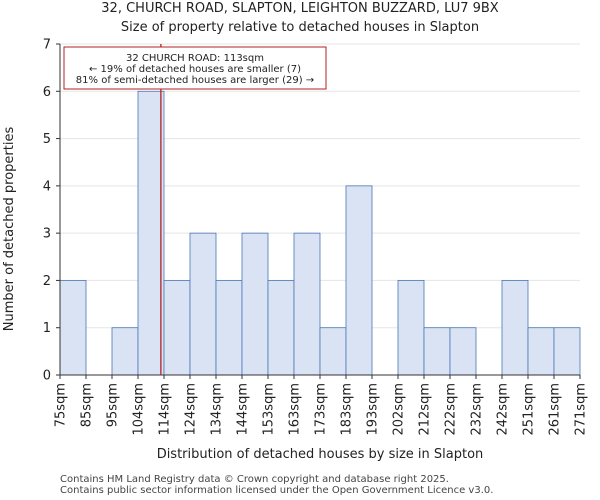 This screenshot has width=600, height=500. Describe the element at coordinates (51, 211) in the screenshot. I see `y-axis: 0 1 2 3 4 5 6 7` at that location.